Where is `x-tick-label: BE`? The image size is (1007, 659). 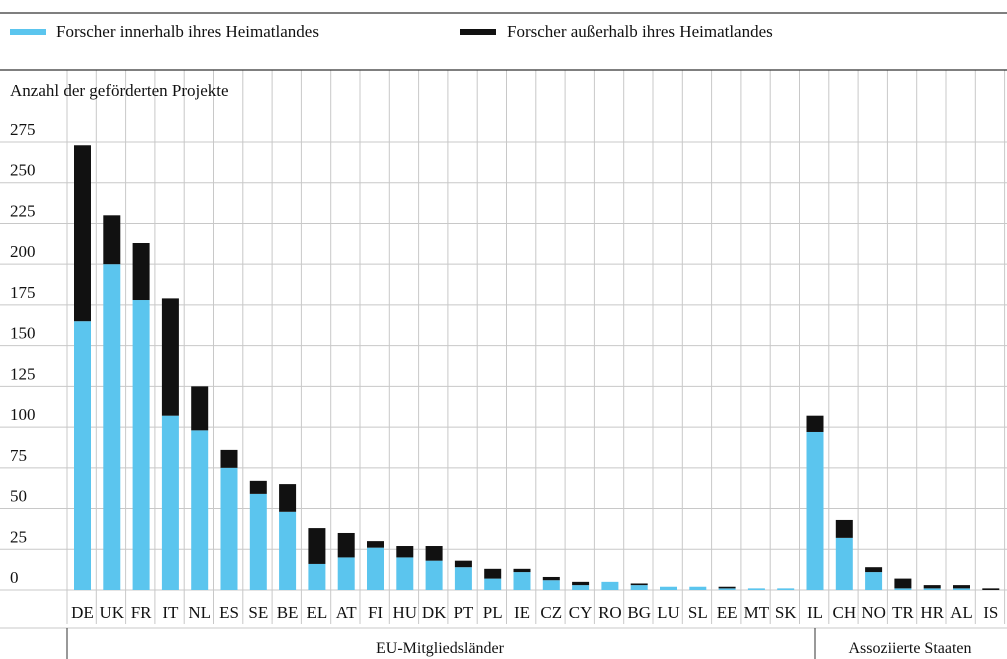 x-tick-label: BE is located at coordinates (288, 612).